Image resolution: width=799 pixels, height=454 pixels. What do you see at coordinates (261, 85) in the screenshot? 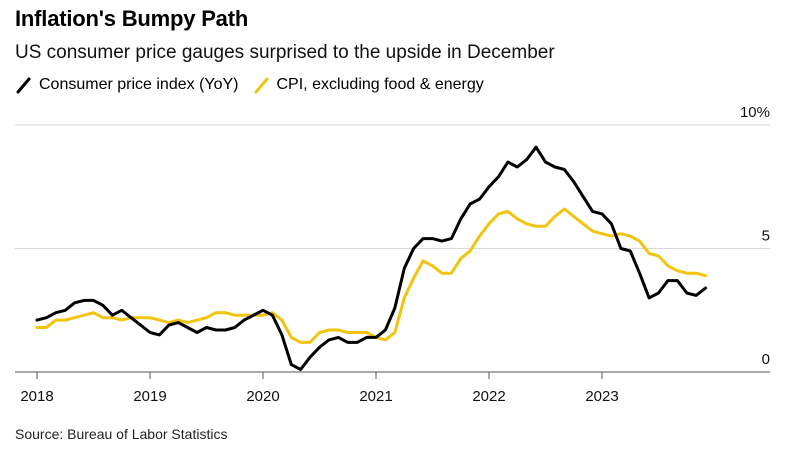
I see `legend-swatch-core-cpi` at bounding box center [261, 85].